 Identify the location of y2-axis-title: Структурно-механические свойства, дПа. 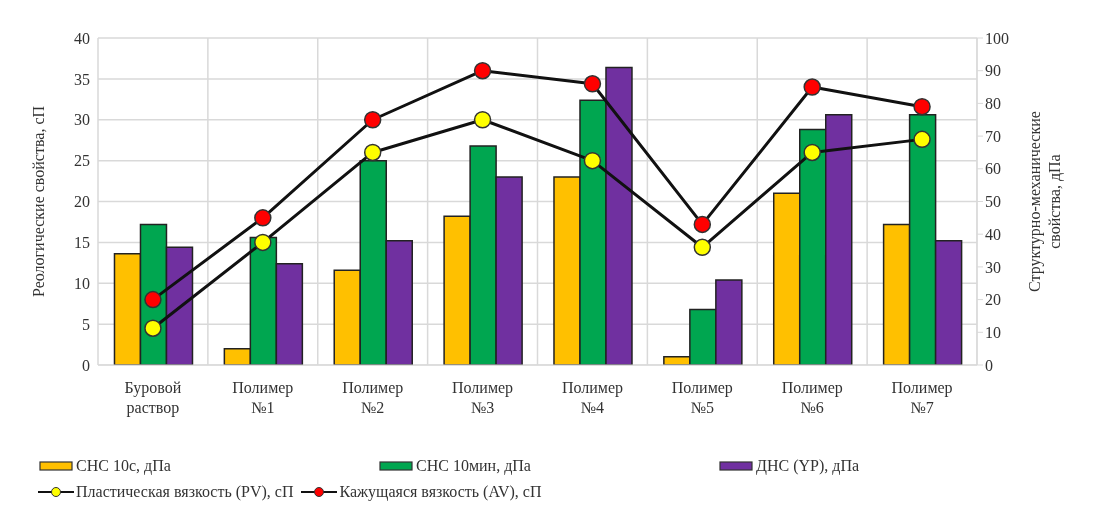
(1045, 201).